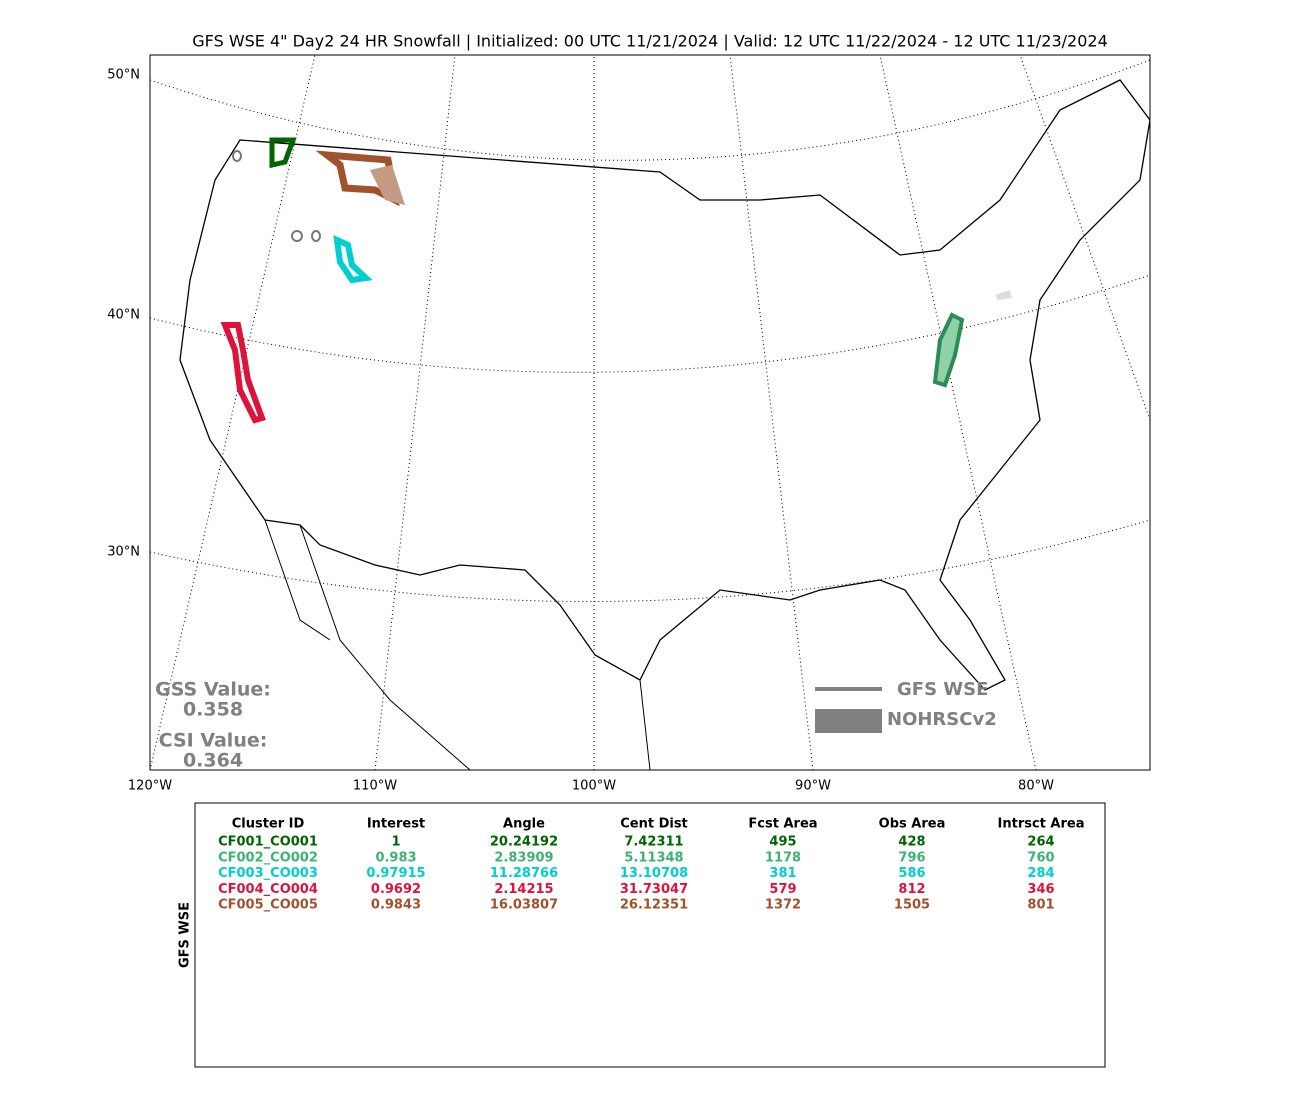 The height and width of the screenshot is (1104, 1300). Describe the element at coordinates (912, 824) in the screenshot. I see `column-header: Obs Area` at that location.